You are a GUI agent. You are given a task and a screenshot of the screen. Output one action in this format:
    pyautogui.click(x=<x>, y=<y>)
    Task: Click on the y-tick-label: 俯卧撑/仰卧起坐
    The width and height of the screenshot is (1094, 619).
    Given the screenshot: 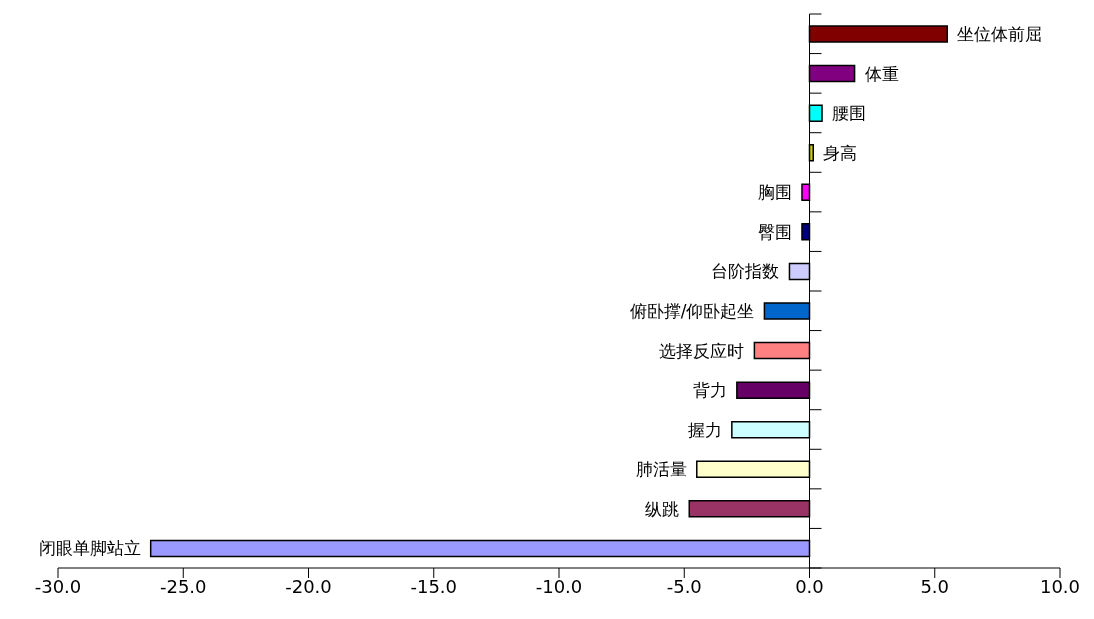 What is the action you would take?
    pyautogui.click(x=692, y=310)
    